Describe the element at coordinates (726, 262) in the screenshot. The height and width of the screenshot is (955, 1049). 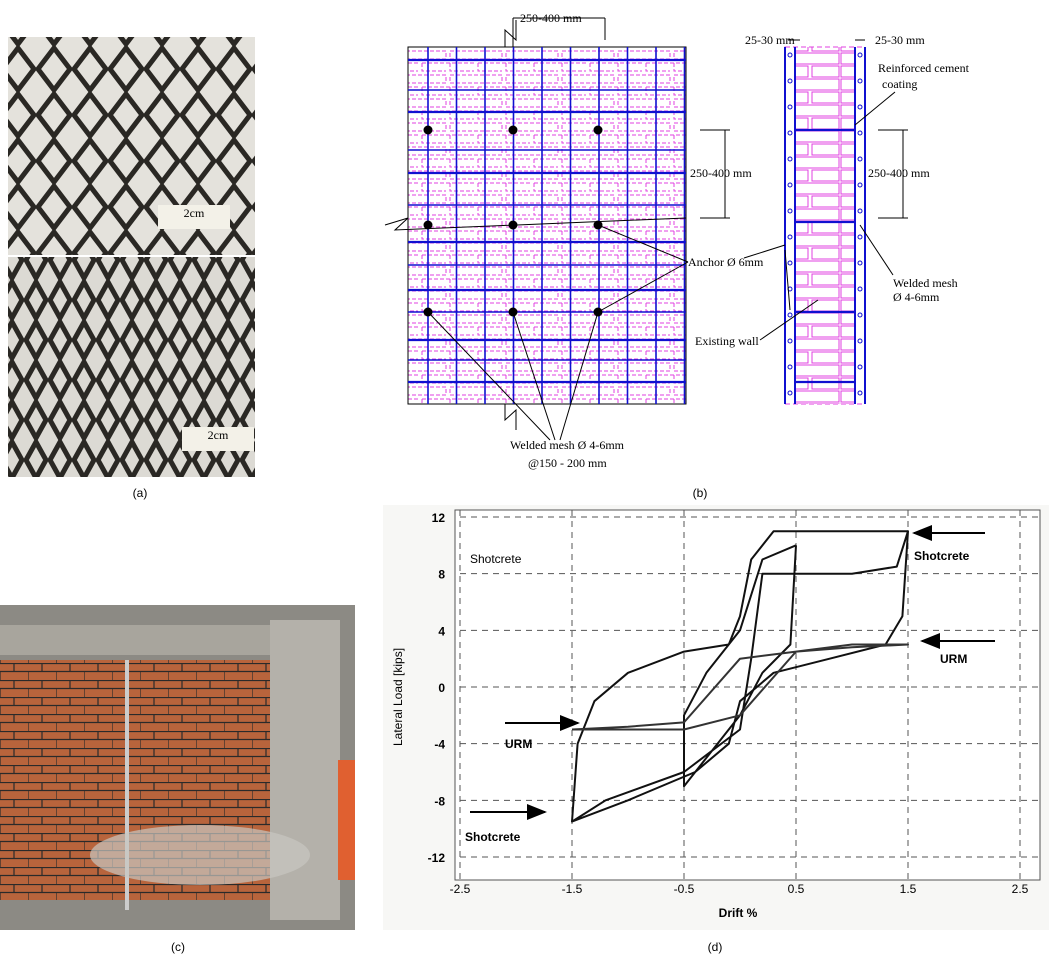
I see `diagram-label: Anchor Ø 6mm` at that location.